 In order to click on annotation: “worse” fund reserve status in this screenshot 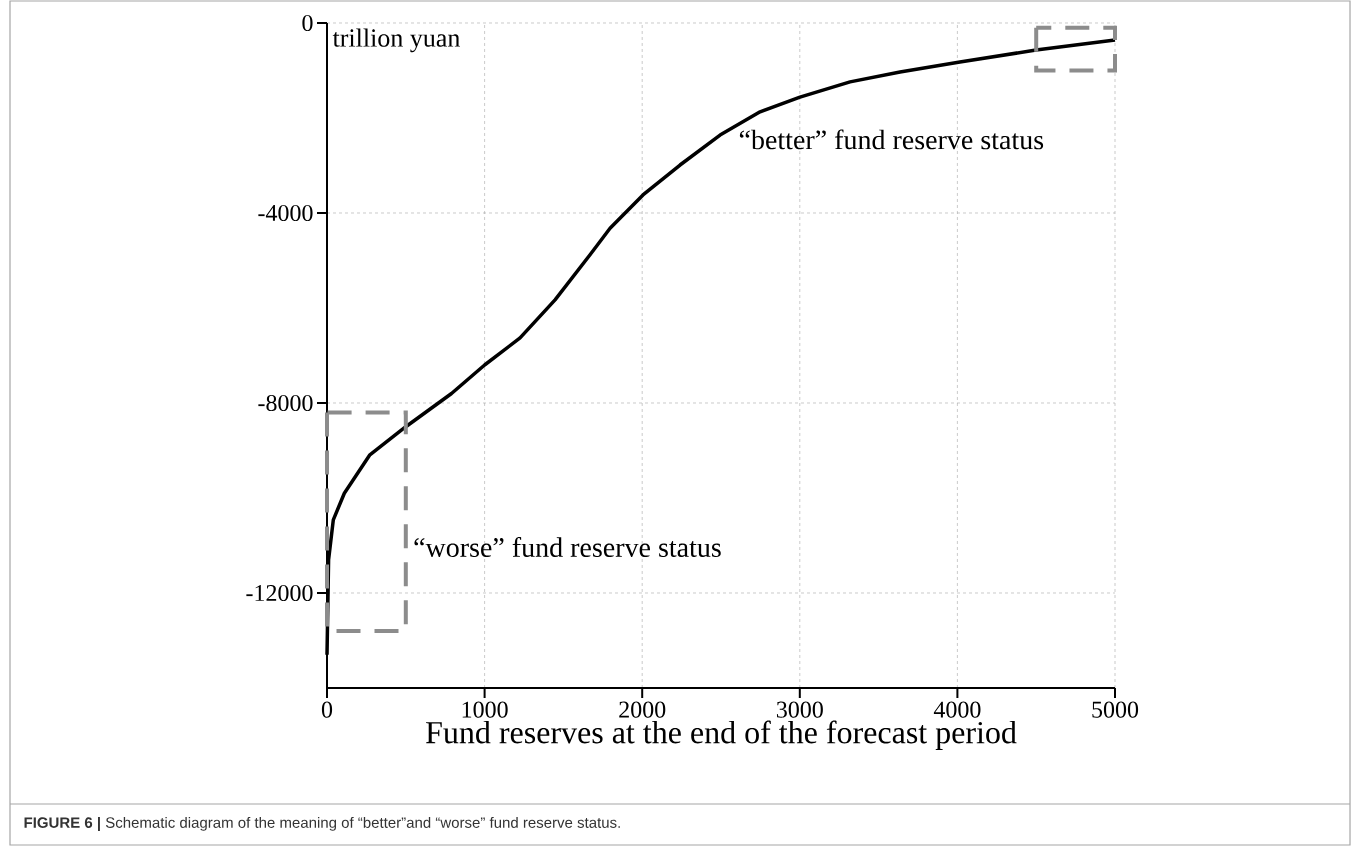, I will do `click(567, 547)`.